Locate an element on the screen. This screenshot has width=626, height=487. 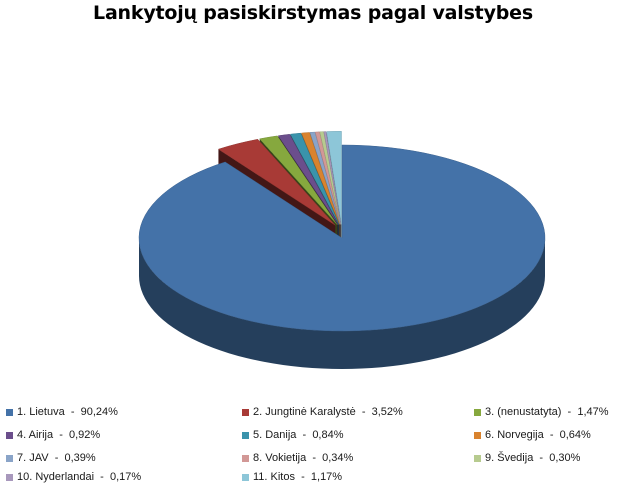
legend-value: 0,39% is located at coordinates (80, 458).